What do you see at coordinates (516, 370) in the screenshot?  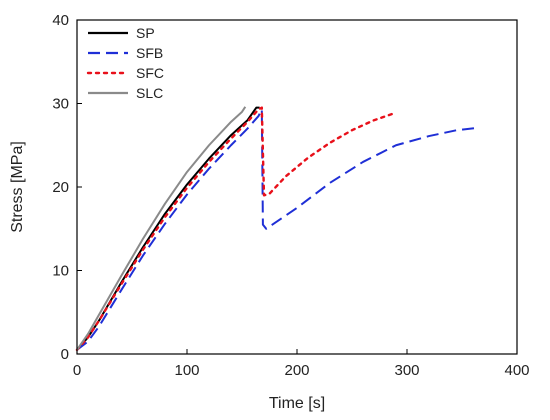 I see `x-tick-label: 400` at bounding box center [516, 370].